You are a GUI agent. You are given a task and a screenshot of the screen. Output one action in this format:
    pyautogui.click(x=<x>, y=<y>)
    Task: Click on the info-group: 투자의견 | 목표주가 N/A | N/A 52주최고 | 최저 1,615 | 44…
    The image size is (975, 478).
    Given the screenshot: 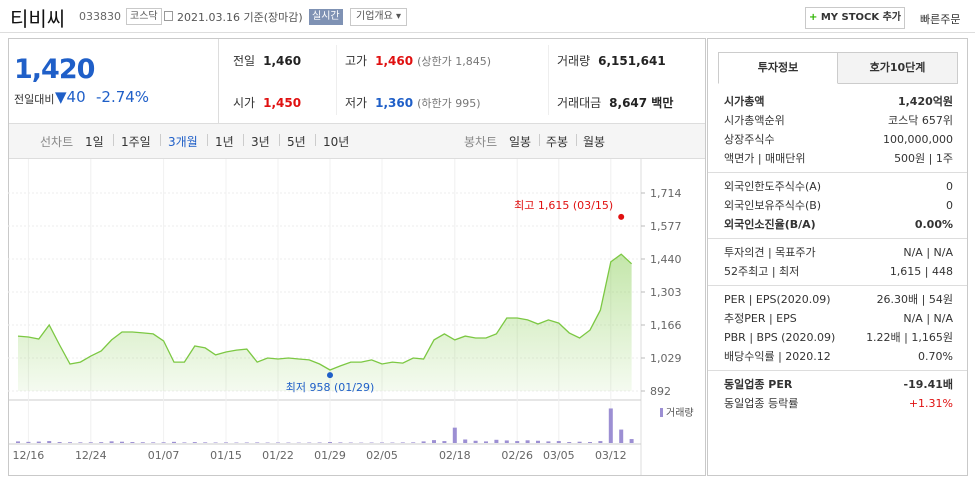 What is the action you would take?
    pyautogui.click(x=837, y=261)
    